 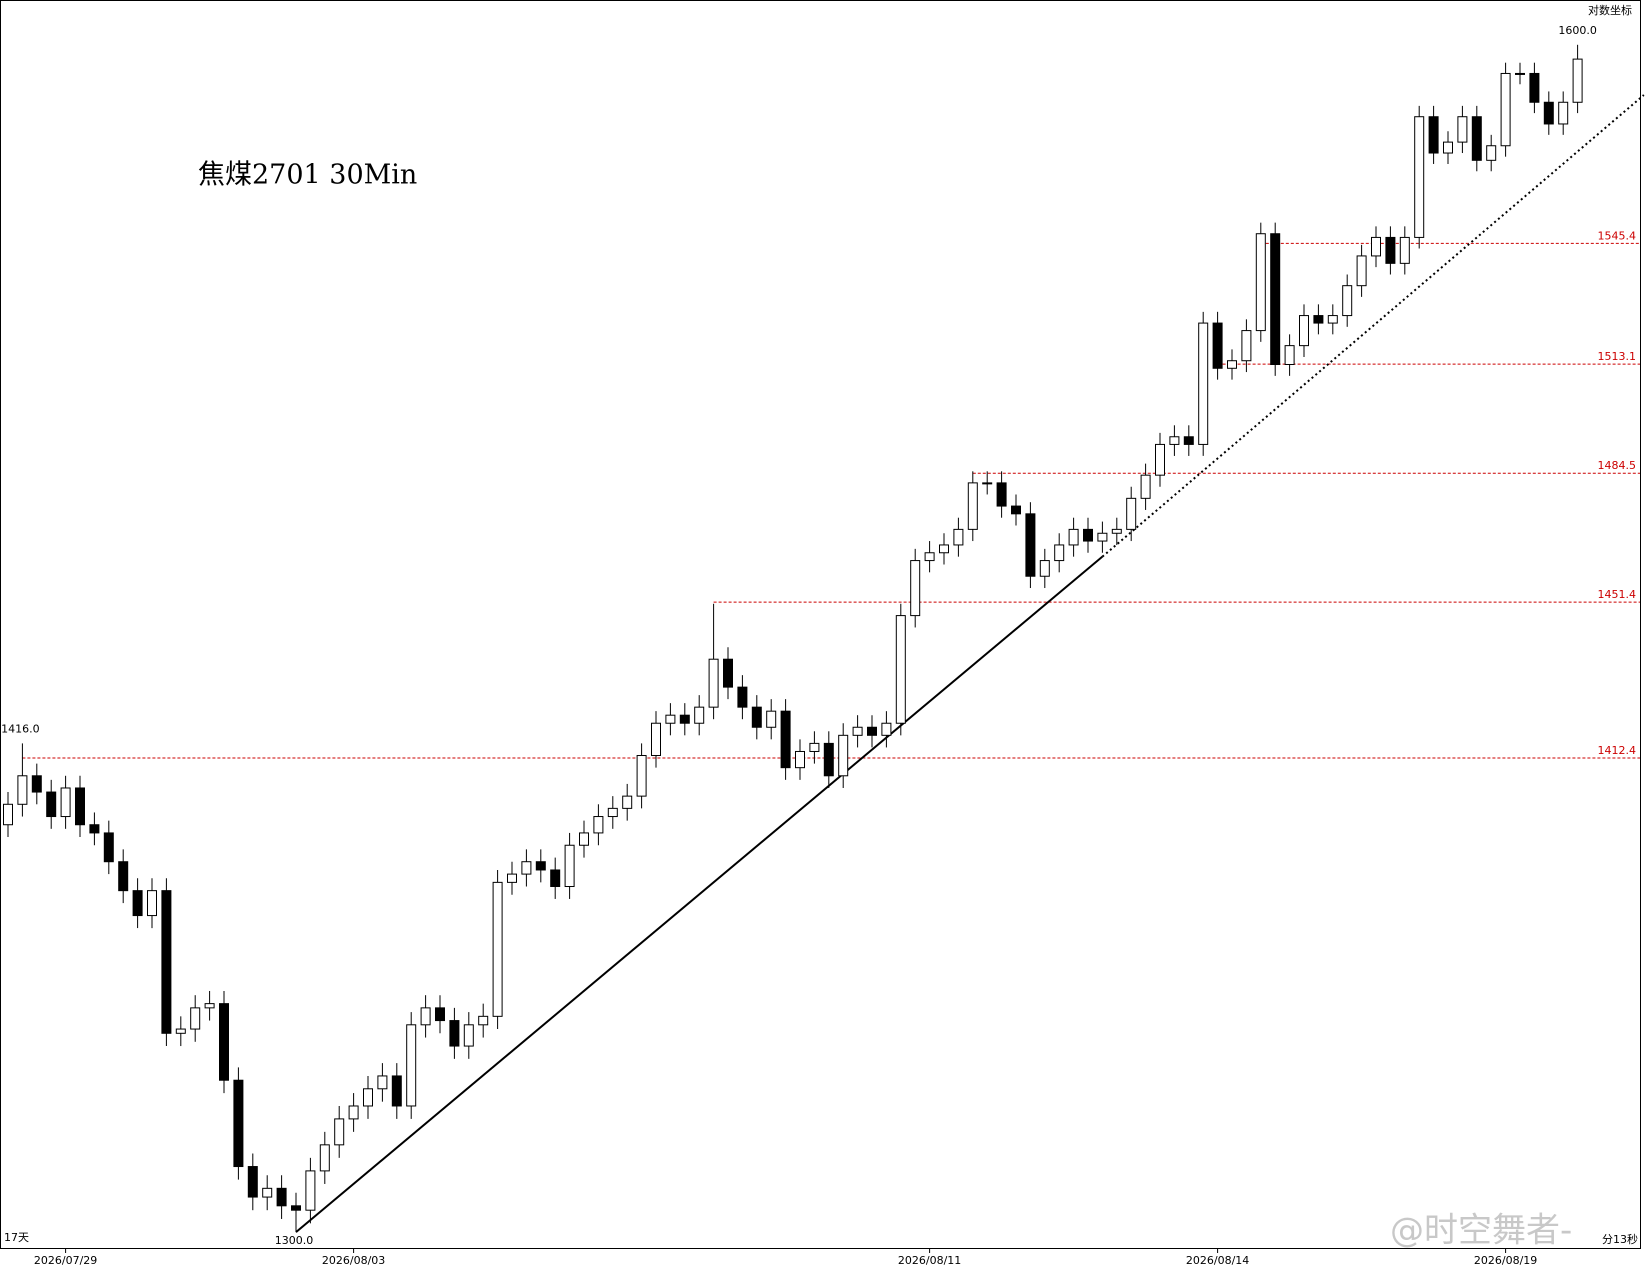 I want to click on level-label: 1513.1, so click(x=1617, y=356).